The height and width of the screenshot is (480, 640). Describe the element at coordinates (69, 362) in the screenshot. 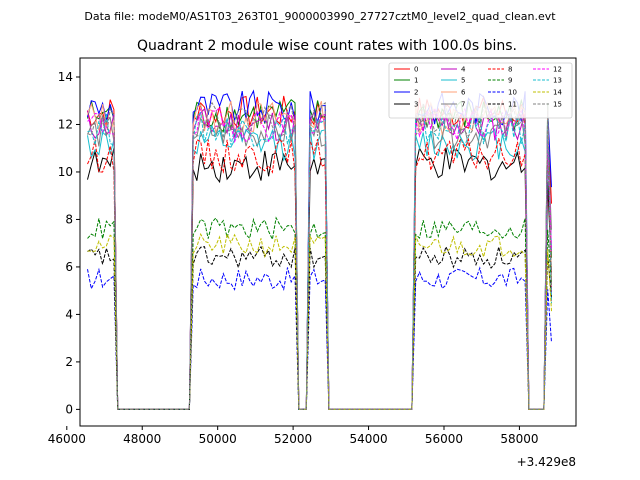

I see `y-tick-label: 2` at that location.